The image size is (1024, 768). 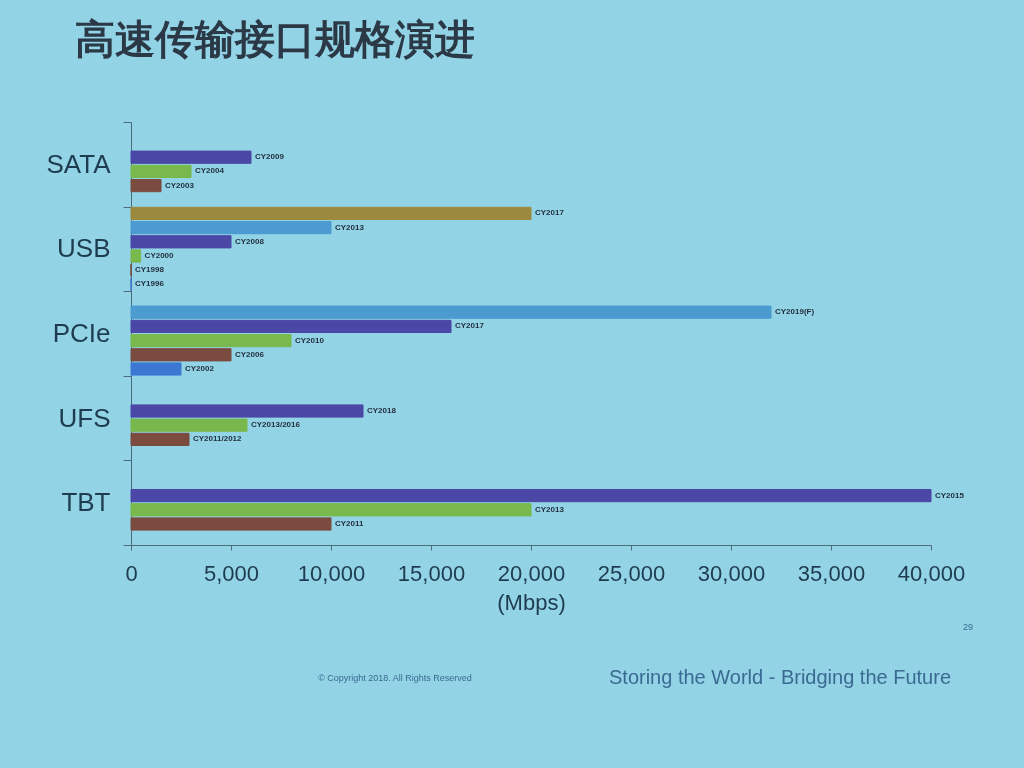 I want to click on data-label: CY2010, so click(x=310, y=340).